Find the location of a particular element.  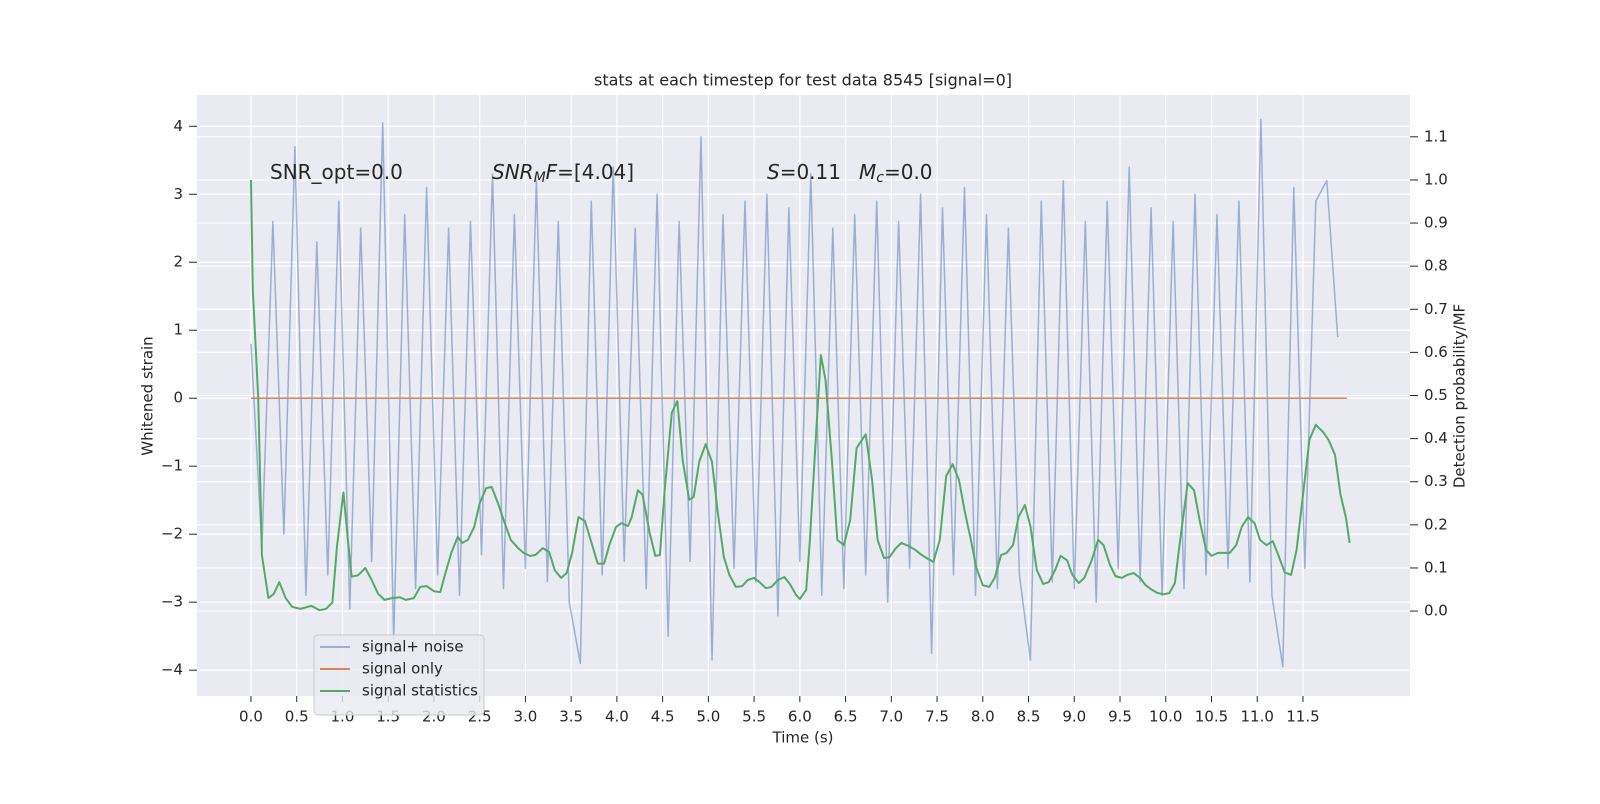

x-tick-label: 10.5 is located at coordinates (1211, 717).